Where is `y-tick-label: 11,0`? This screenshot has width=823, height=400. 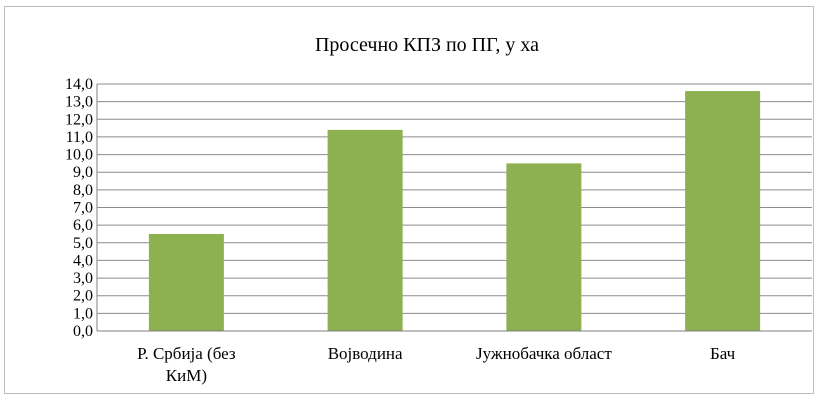
y-tick-label: 11,0 is located at coordinates (79, 137).